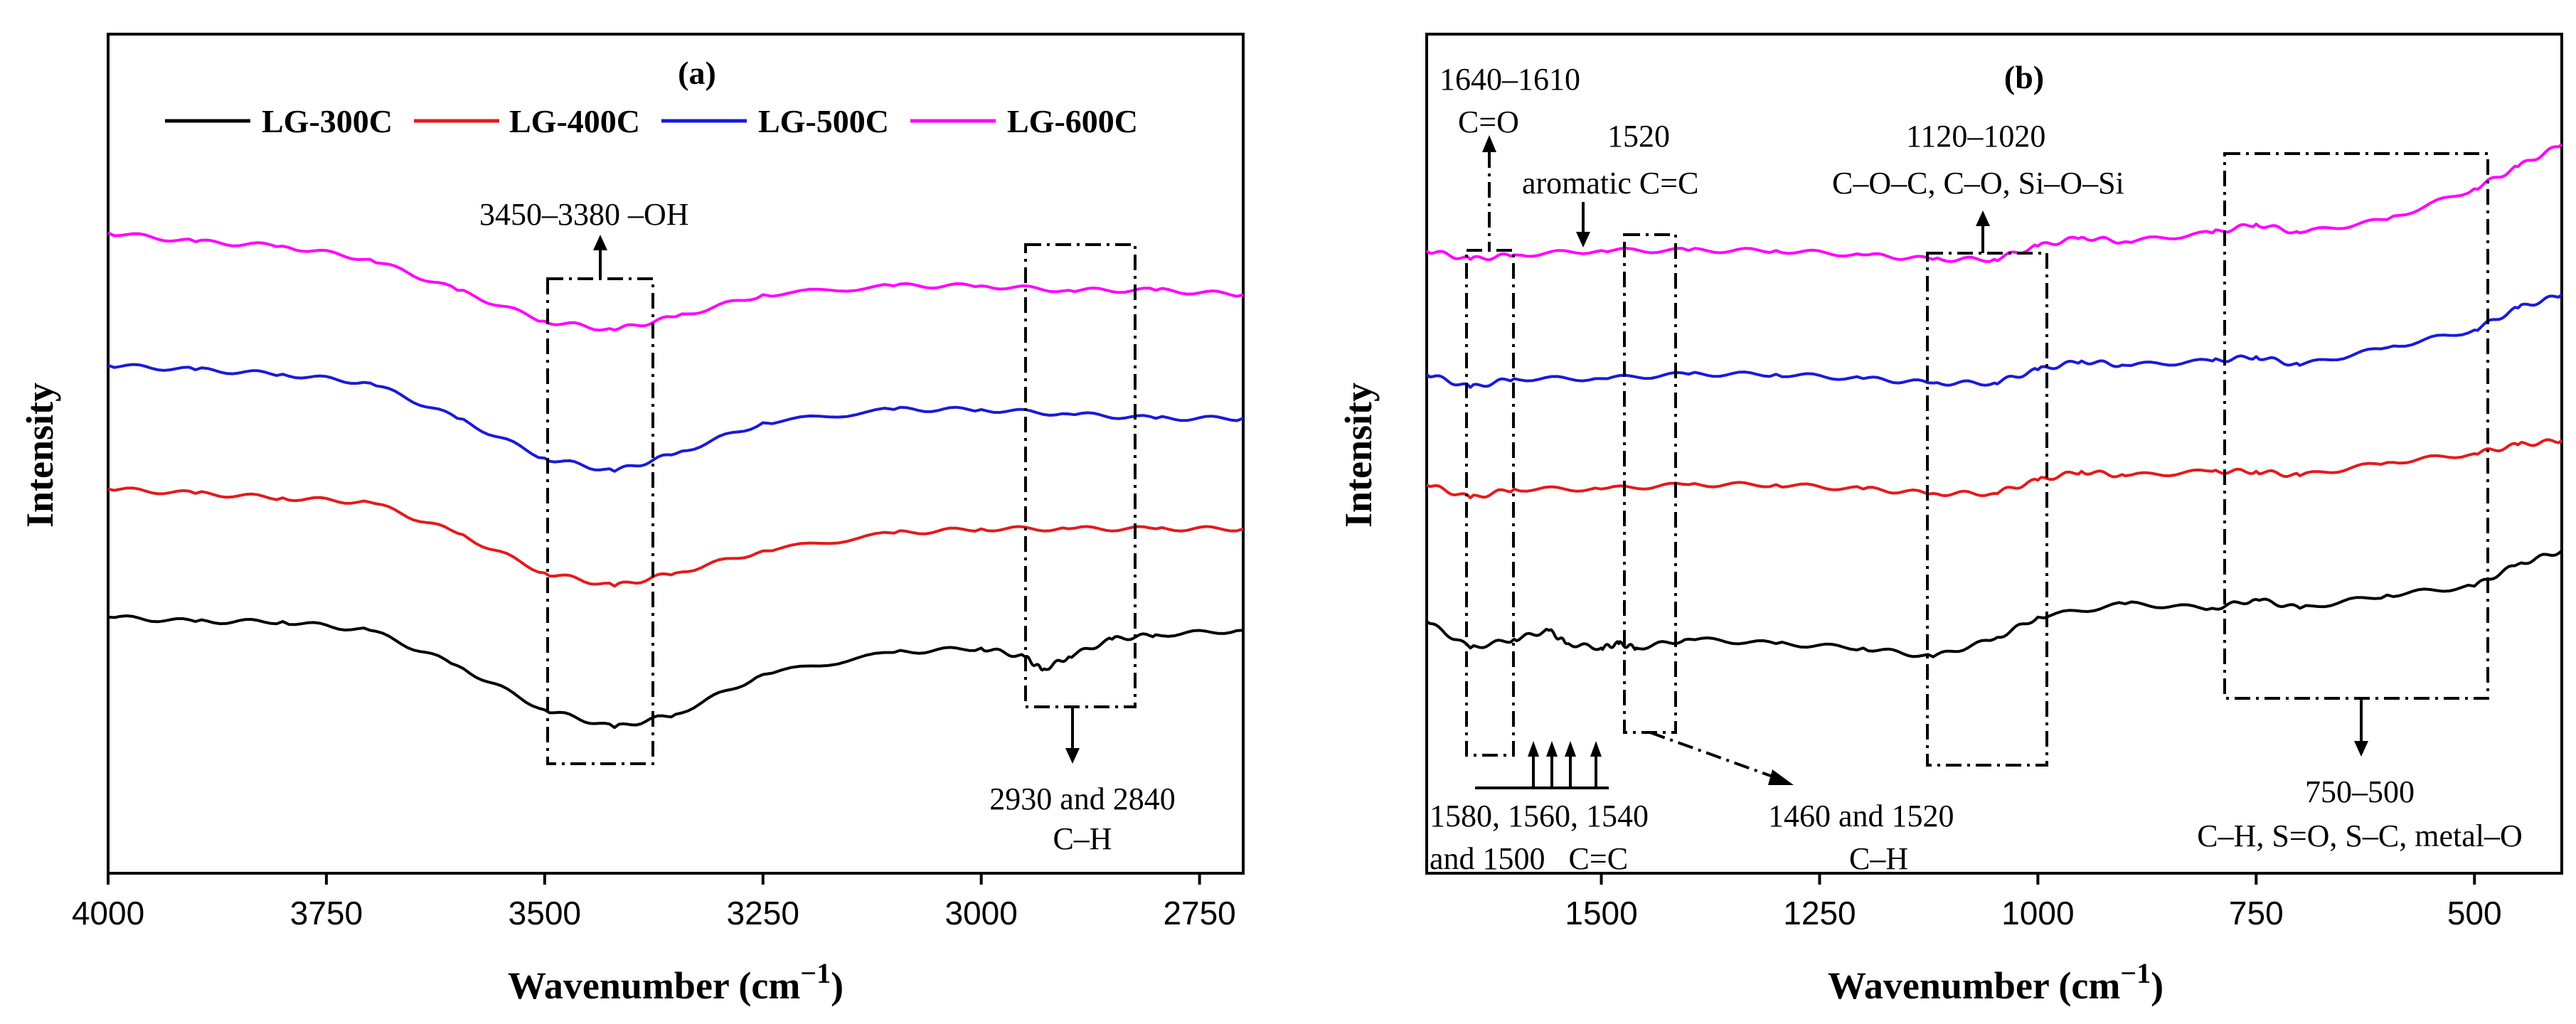 This screenshot has width=2576, height=1024. I want to click on series-b-lg-400c, so click(1994, 469).